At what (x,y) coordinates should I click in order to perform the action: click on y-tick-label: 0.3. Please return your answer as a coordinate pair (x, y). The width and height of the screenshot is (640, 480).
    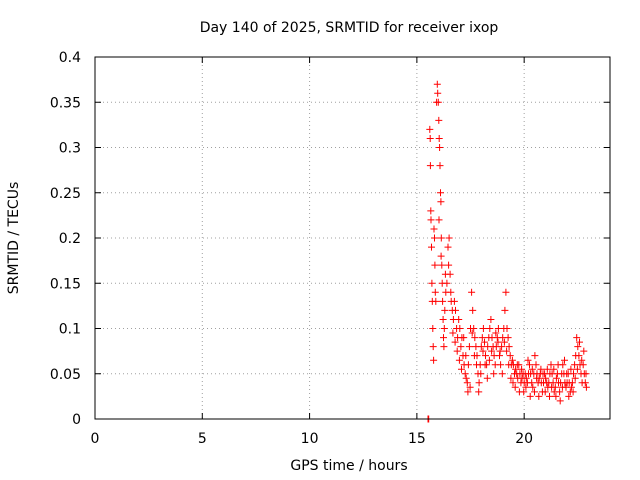
    Looking at the image, I should click on (70, 149).